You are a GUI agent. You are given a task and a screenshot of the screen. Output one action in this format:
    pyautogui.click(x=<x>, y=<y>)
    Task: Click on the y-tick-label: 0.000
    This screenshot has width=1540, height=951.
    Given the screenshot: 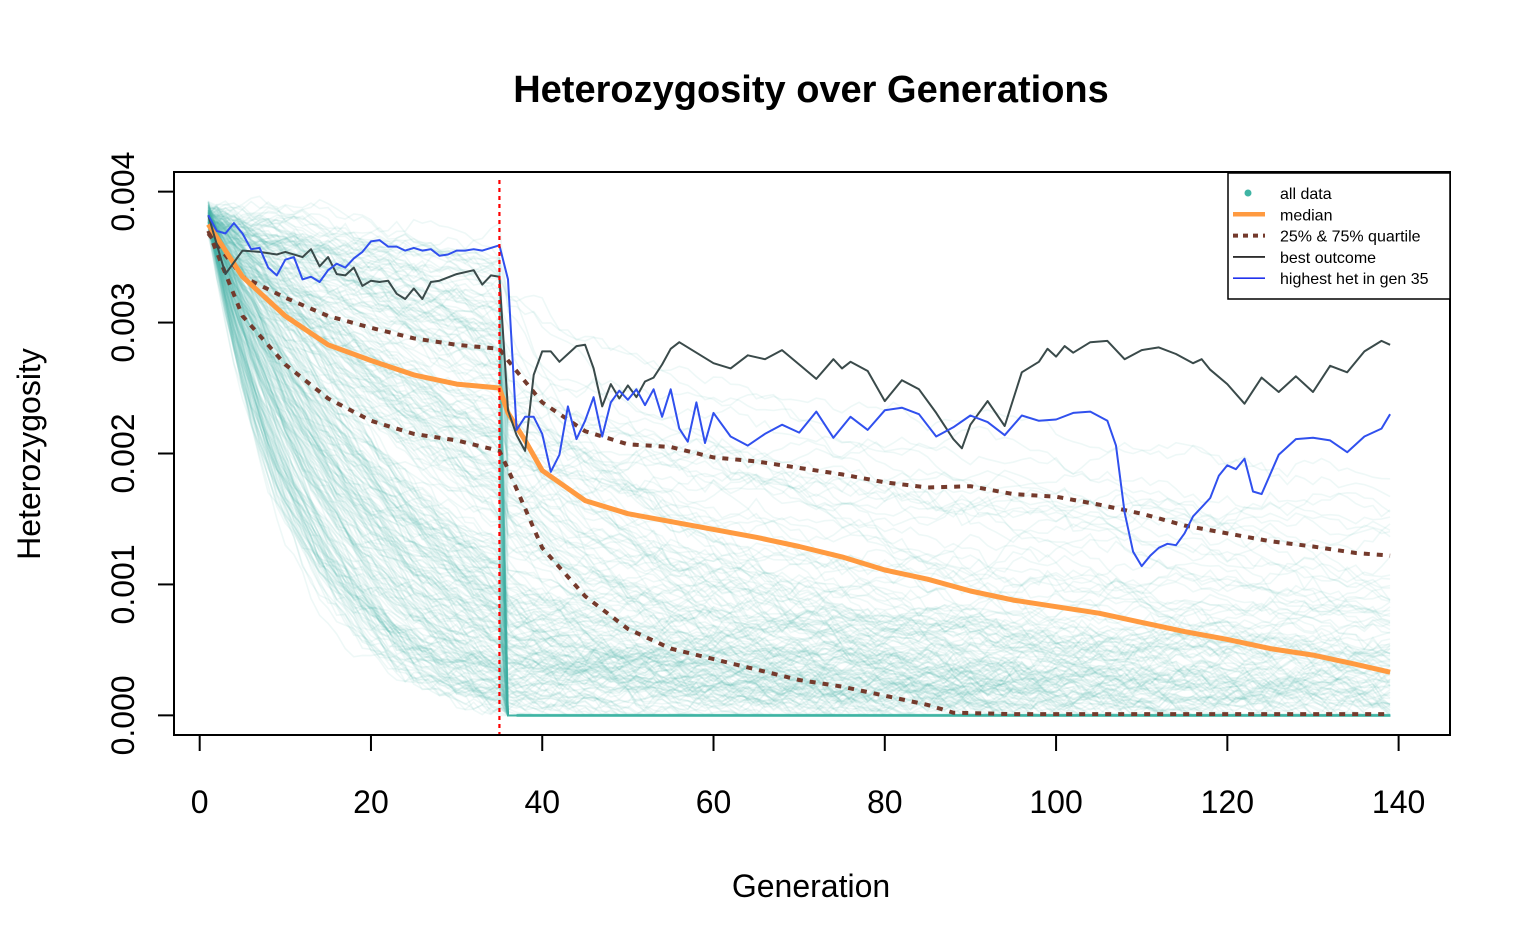 What is the action you would take?
    pyautogui.click(x=123, y=715)
    